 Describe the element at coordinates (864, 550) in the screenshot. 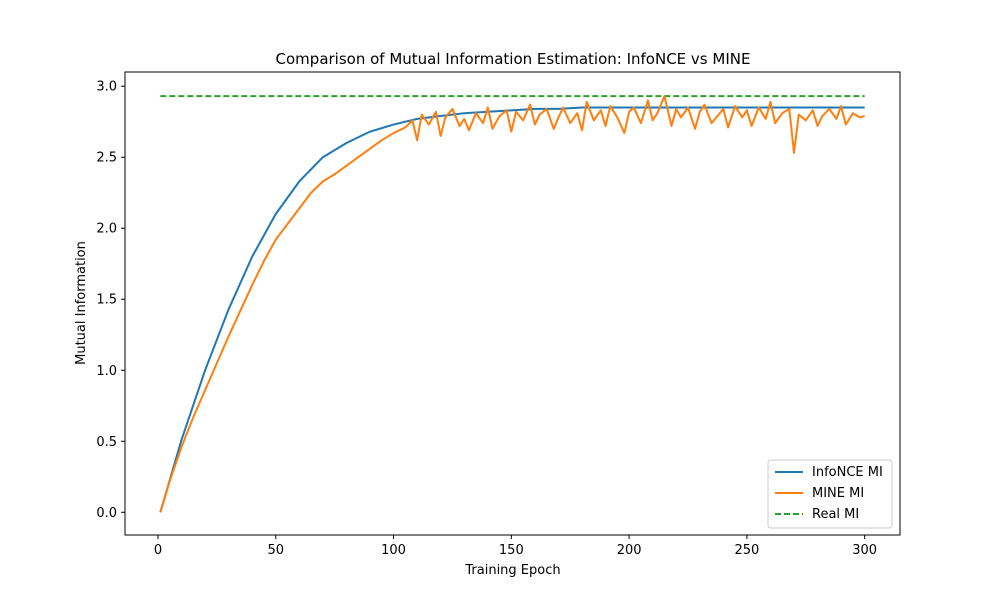

I see `x-tick-label: 300` at that location.